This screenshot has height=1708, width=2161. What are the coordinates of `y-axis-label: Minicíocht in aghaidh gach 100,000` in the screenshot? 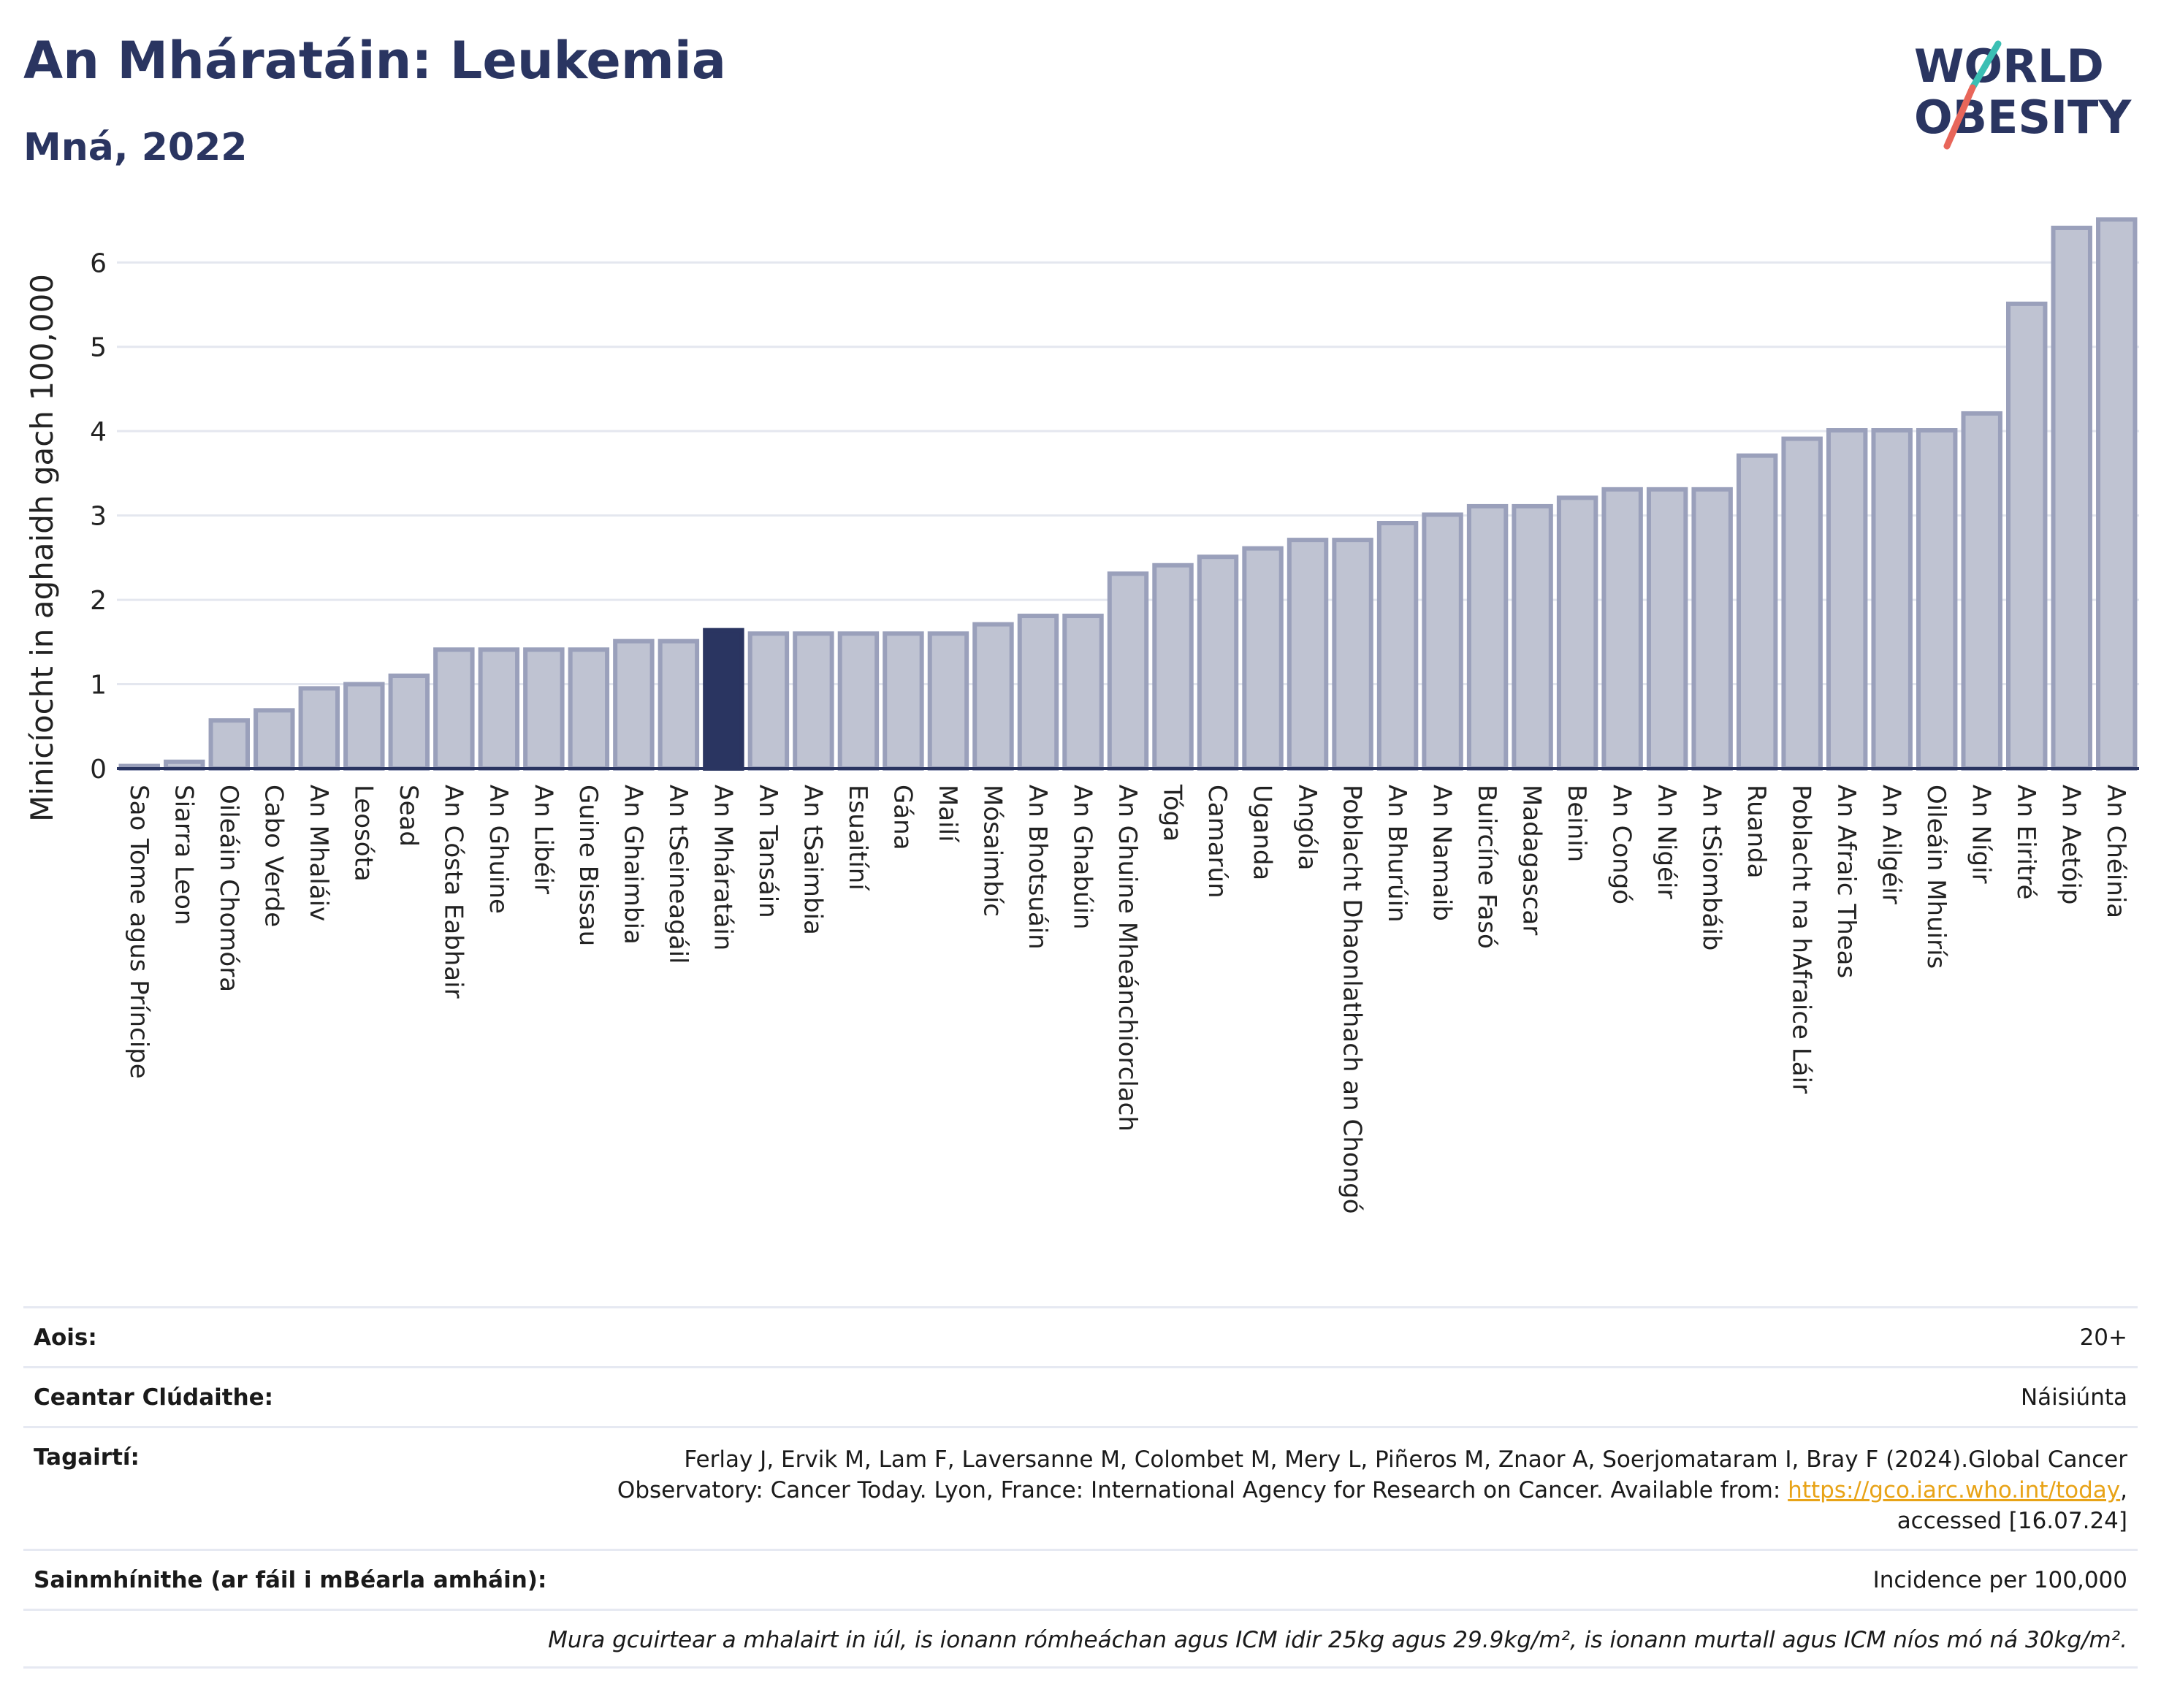 It's located at (42, 548).